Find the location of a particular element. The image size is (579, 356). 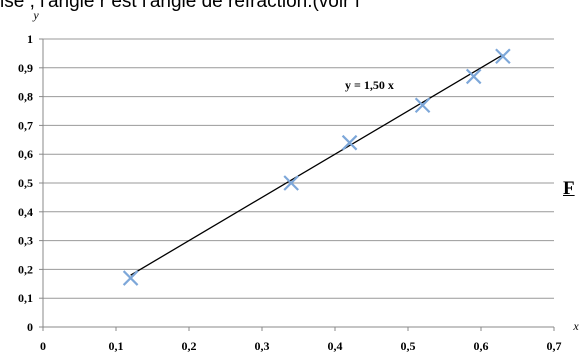

x-tick-label-4: 0,4 is located at coordinates (335, 346).